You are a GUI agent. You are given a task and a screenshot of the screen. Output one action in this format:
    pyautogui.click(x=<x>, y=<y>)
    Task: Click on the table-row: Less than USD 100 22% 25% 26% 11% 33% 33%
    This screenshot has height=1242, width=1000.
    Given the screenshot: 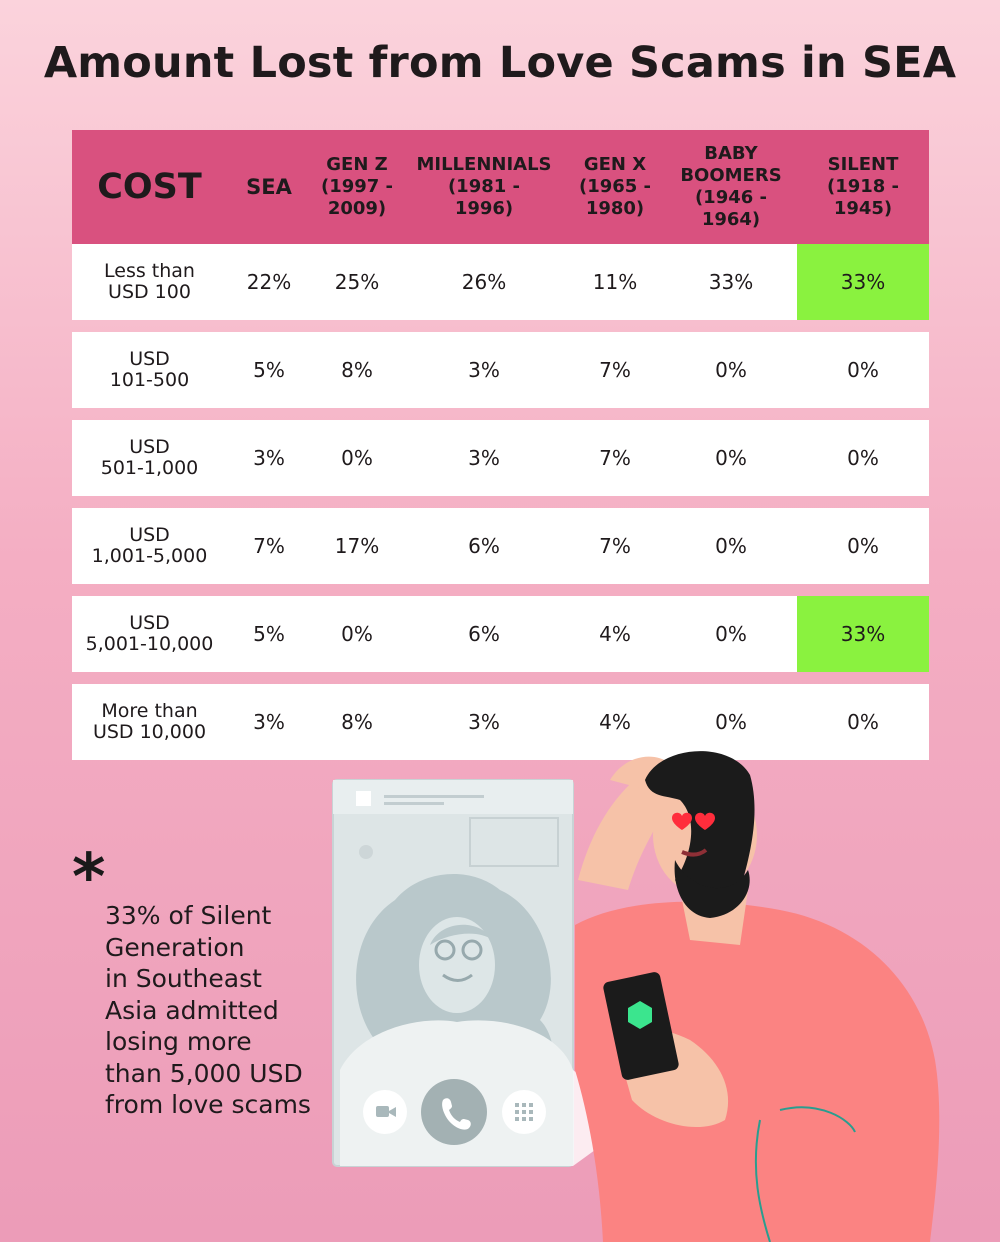 What is the action you would take?
    pyautogui.click(x=500, y=282)
    